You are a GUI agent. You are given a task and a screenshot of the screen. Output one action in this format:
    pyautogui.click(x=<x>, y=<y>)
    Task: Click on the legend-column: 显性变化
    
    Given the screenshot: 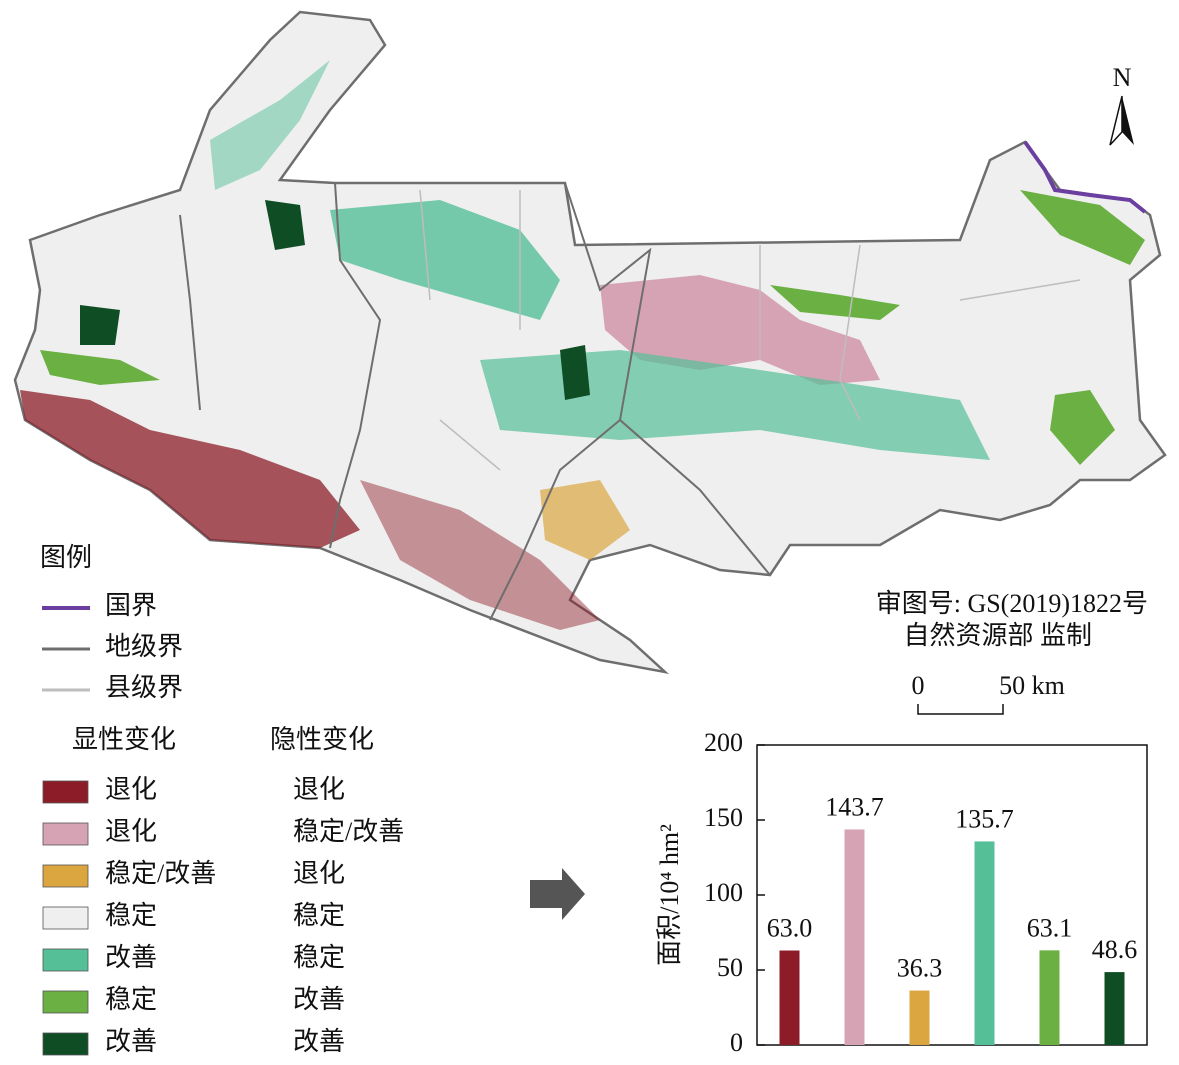 What is the action you would take?
    pyautogui.click(x=124, y=739)
    